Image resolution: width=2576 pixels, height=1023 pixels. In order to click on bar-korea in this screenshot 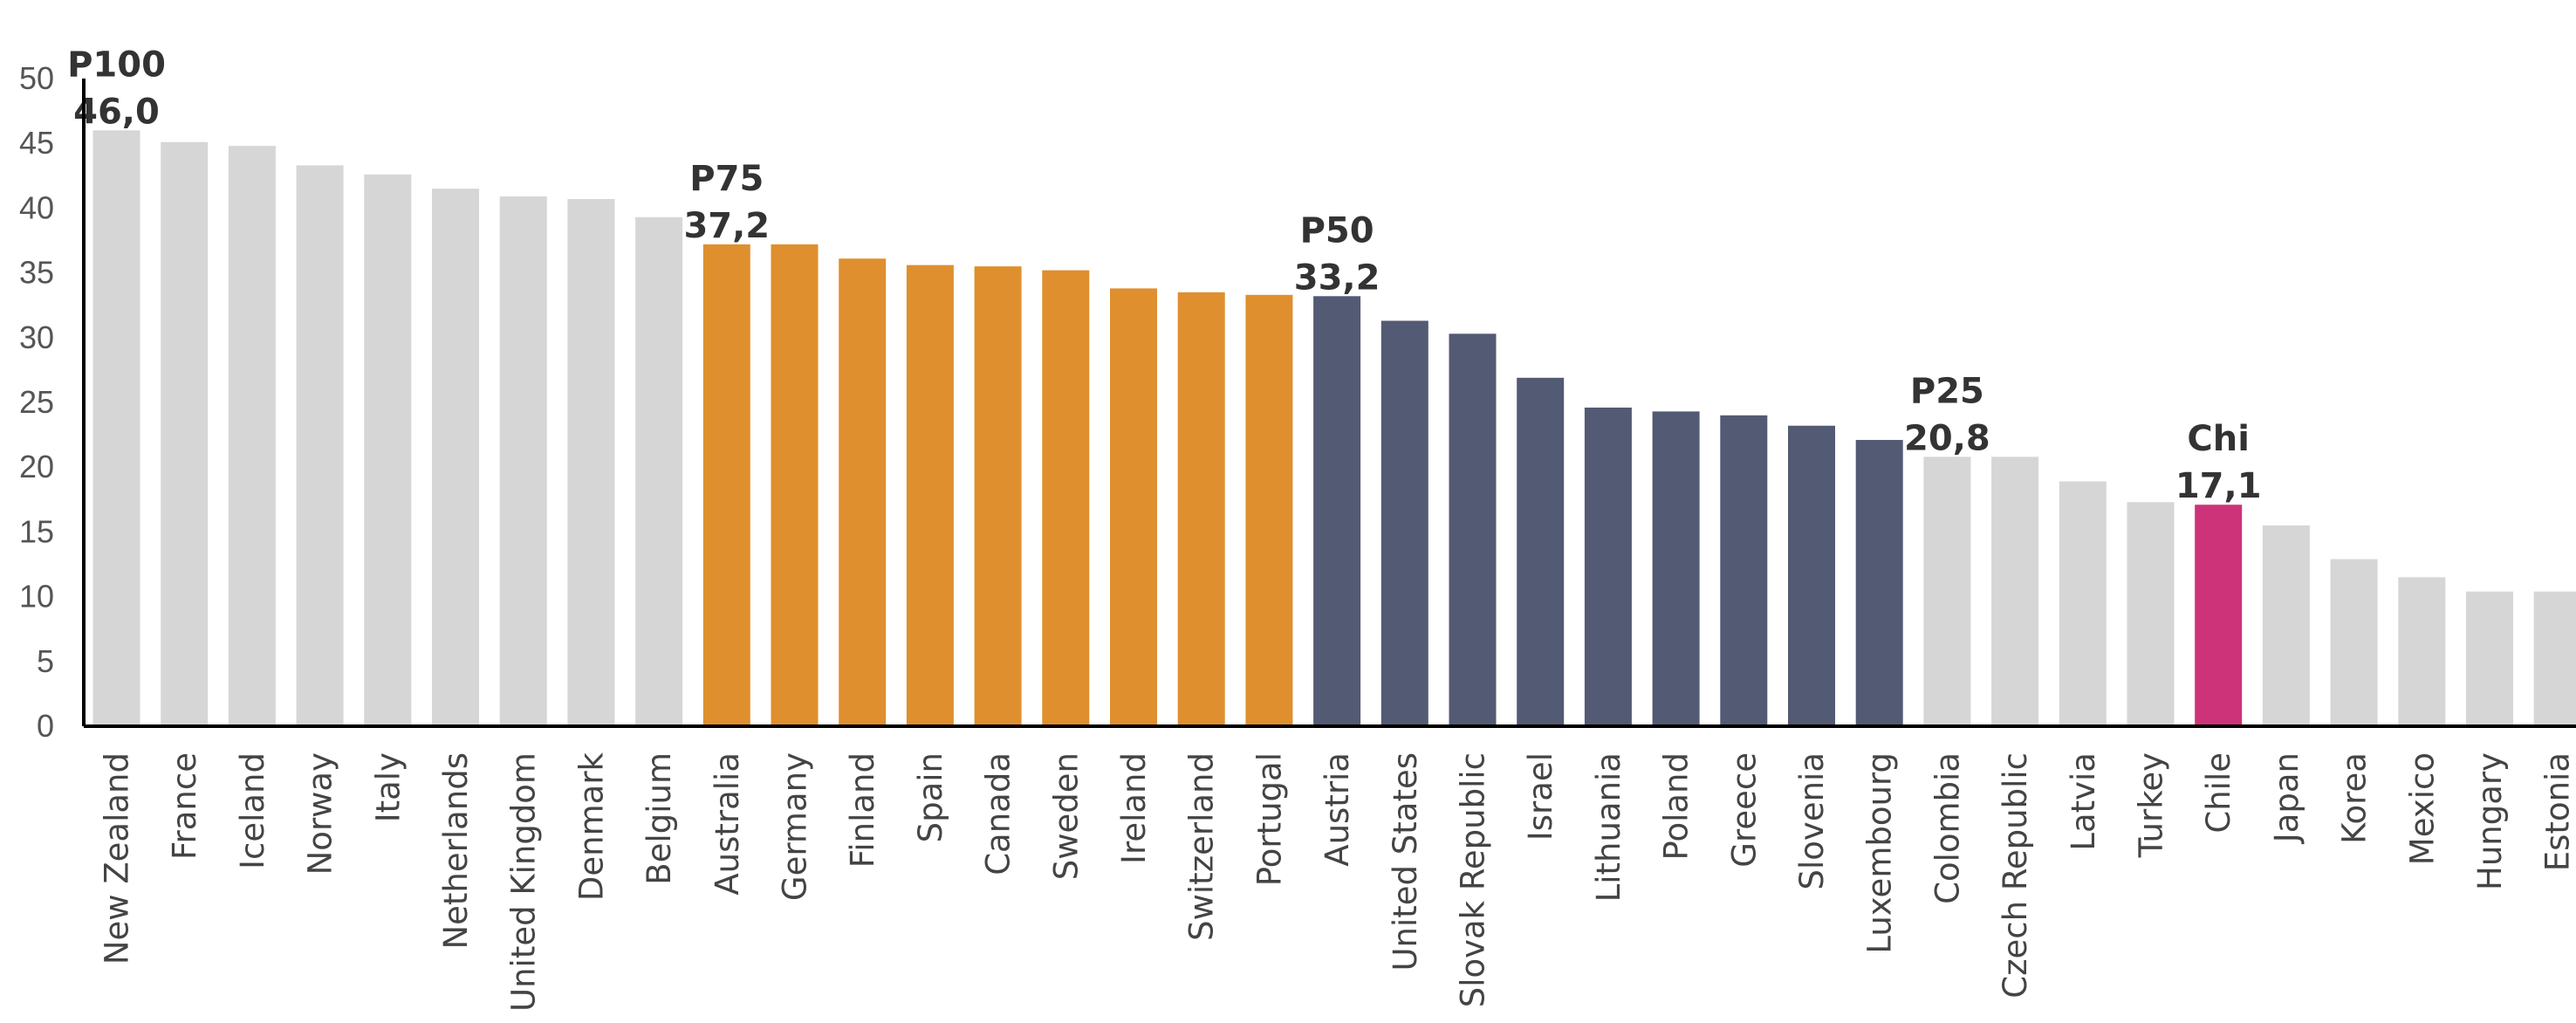, I will do `click(2354, 643)`.